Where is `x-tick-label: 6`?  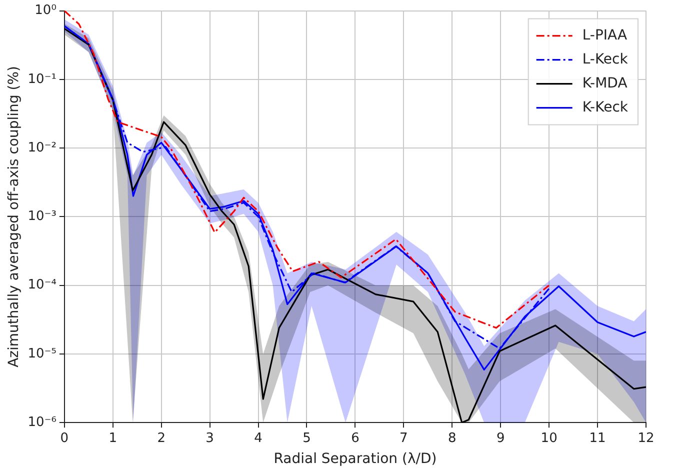 x-tick-label: 6 is located at coordinates (355, 438).